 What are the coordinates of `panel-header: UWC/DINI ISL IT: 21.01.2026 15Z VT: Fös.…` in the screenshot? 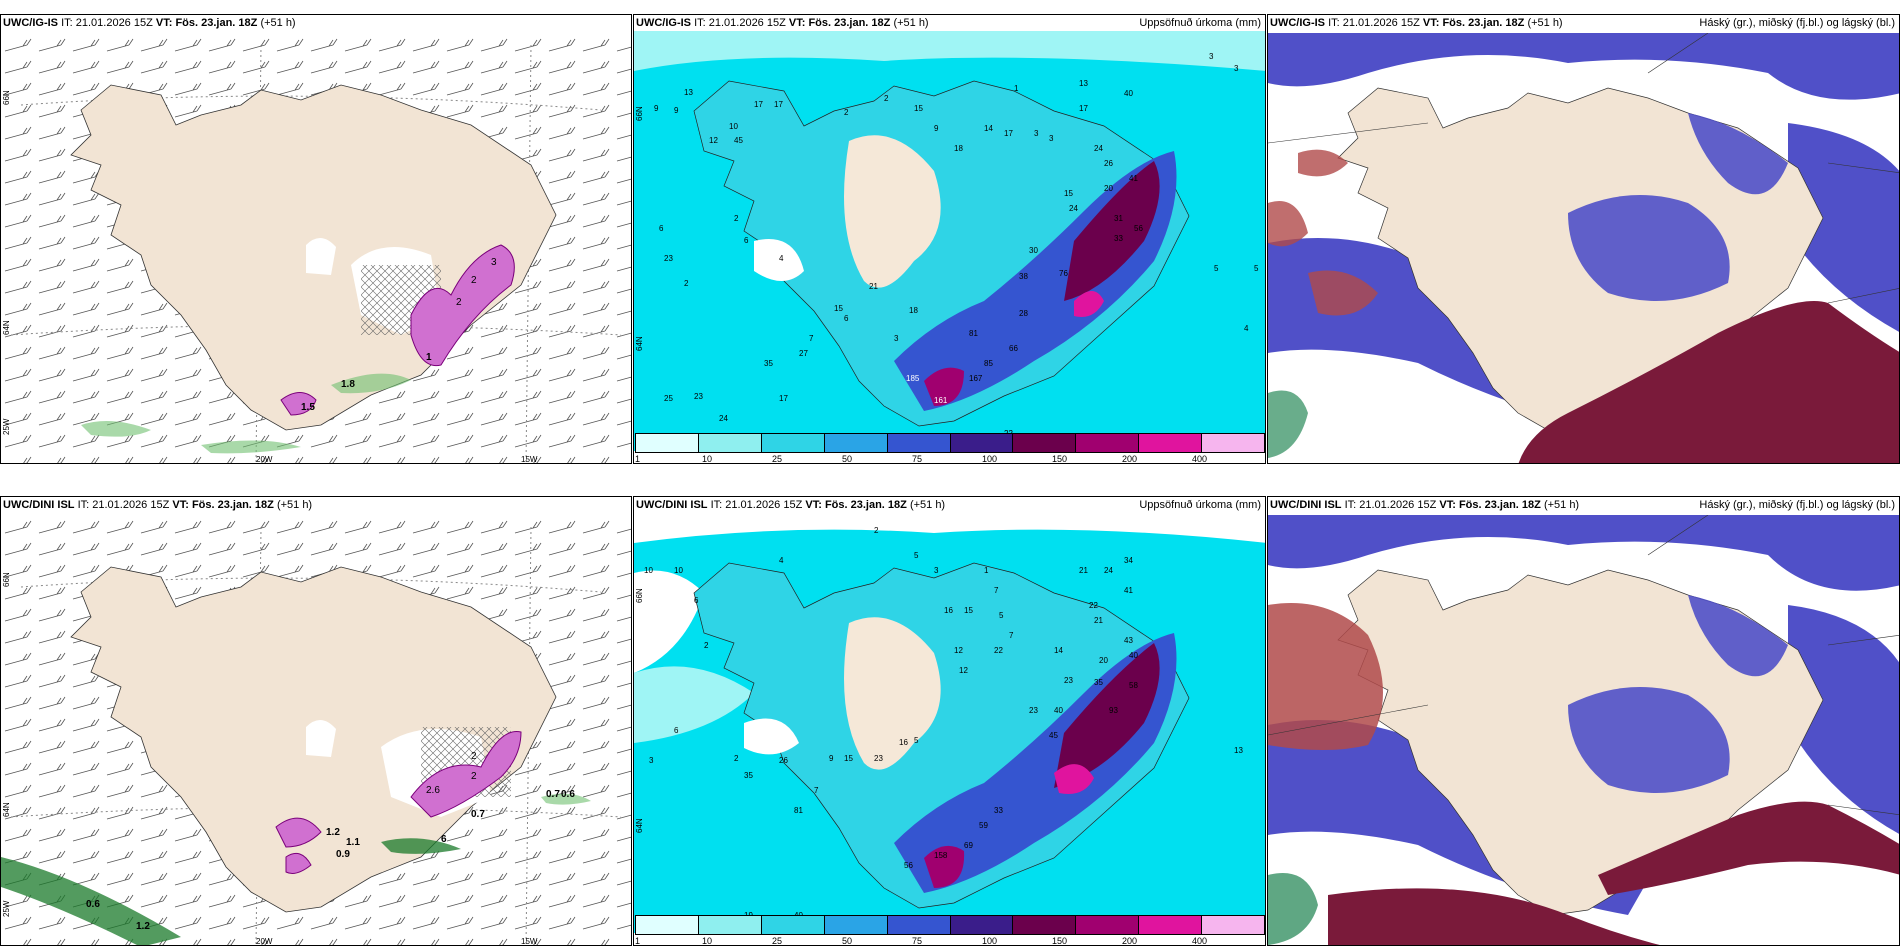 It's located at (790, 505).